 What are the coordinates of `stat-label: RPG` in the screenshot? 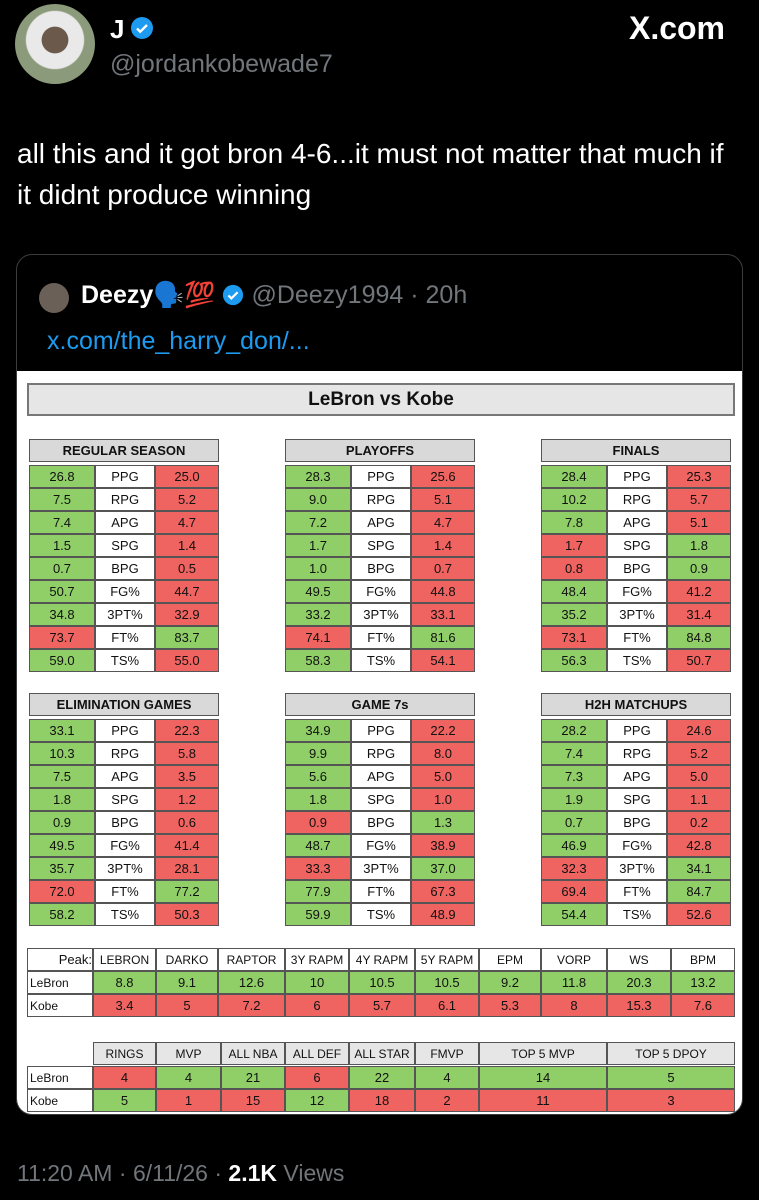 It's located at (637, 499).